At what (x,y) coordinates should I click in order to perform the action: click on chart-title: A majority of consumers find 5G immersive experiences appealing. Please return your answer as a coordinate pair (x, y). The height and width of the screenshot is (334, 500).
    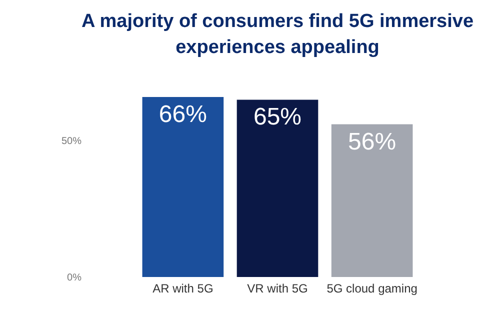
    Looking at the image, I should click on (277, 34).